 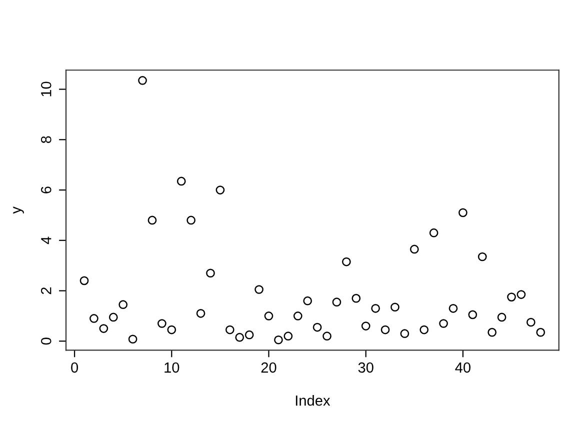 I want to click on x-tick-label: 30, so click(x=366, y=367).